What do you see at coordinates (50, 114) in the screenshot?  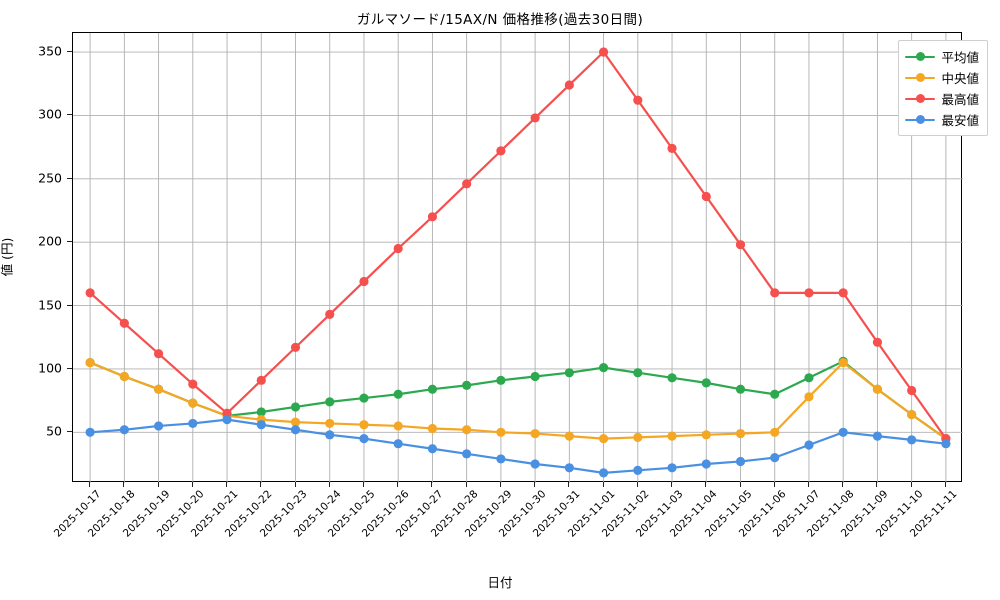 I see `y-tick-label: 300` at bounding box center [50, 114].